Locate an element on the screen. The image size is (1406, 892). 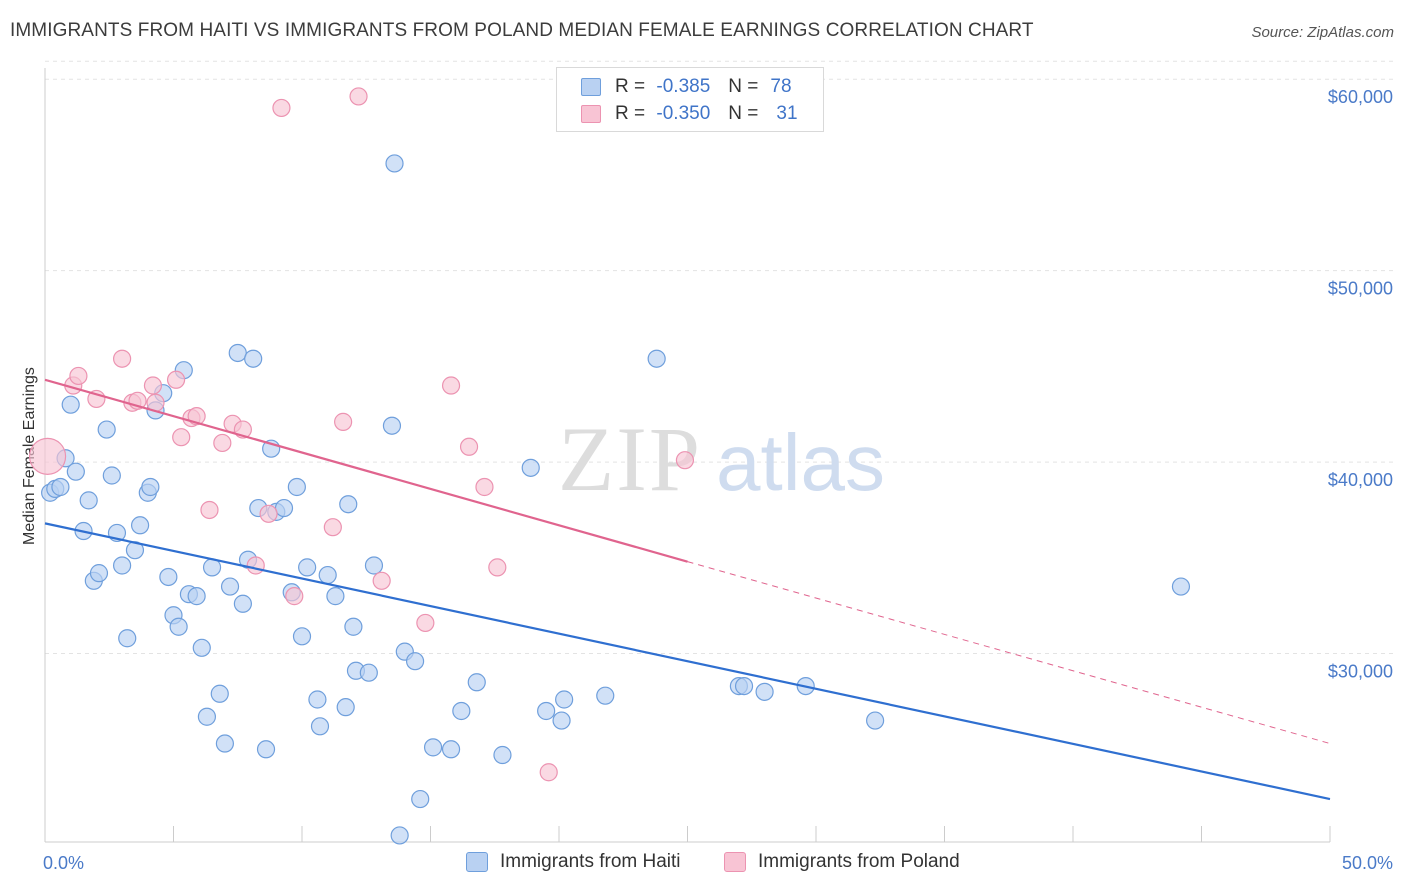
legend-r-value: -0.350 is located at coordinates (683, 113).